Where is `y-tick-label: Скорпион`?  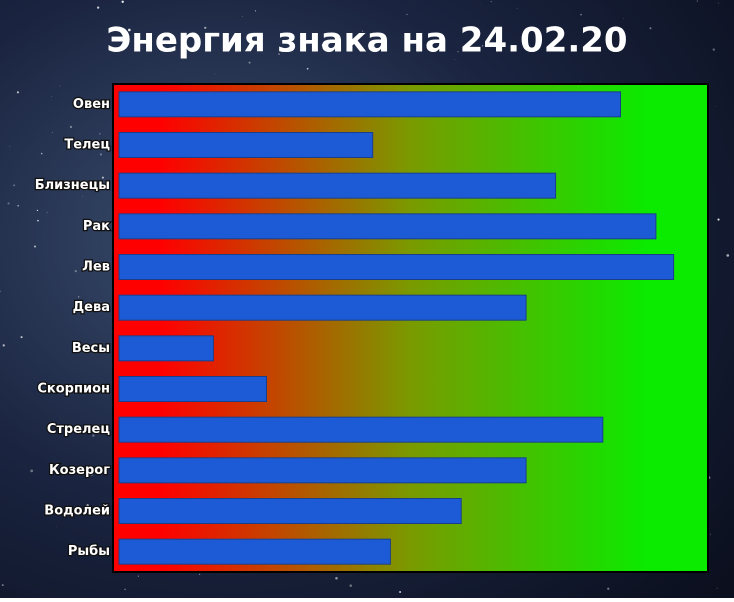 y-tick-label: Скорпион is located at coordinates (73, 389).